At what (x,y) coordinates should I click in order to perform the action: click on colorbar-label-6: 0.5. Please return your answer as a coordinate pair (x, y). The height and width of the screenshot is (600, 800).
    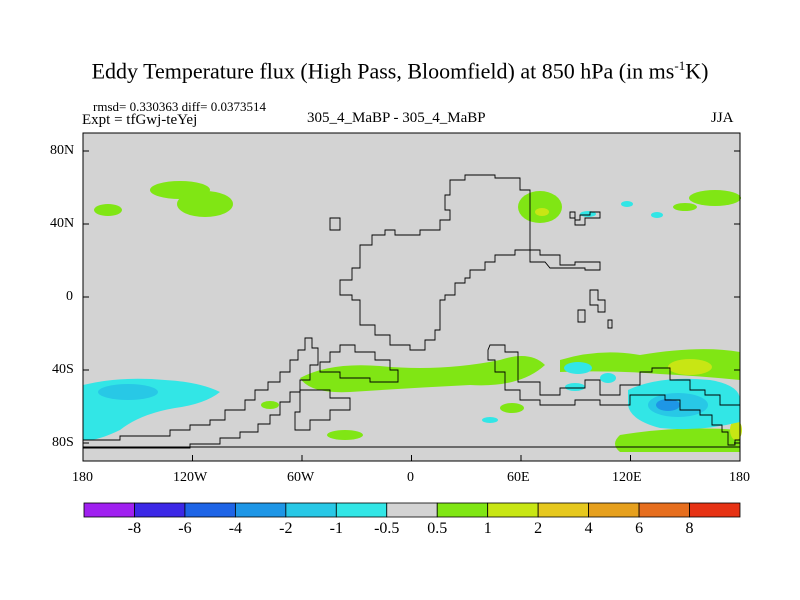
    Looking at the image, I should click on (437, 528).